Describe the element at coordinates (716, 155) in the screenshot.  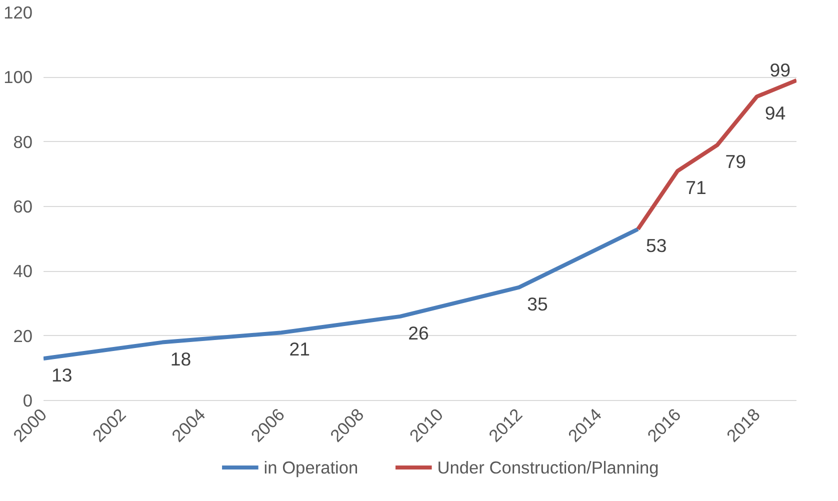
I see `line-series` at that location.